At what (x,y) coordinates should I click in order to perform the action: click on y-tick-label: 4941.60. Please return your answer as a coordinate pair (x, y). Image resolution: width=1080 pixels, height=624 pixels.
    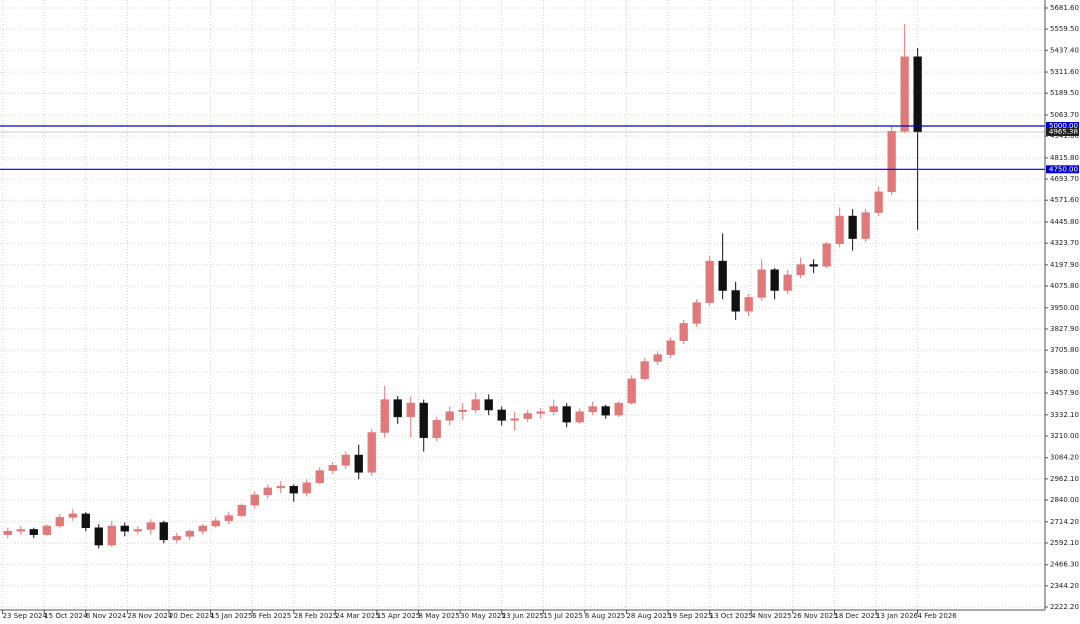
    Looking at the image, I should click on (1064, 136).